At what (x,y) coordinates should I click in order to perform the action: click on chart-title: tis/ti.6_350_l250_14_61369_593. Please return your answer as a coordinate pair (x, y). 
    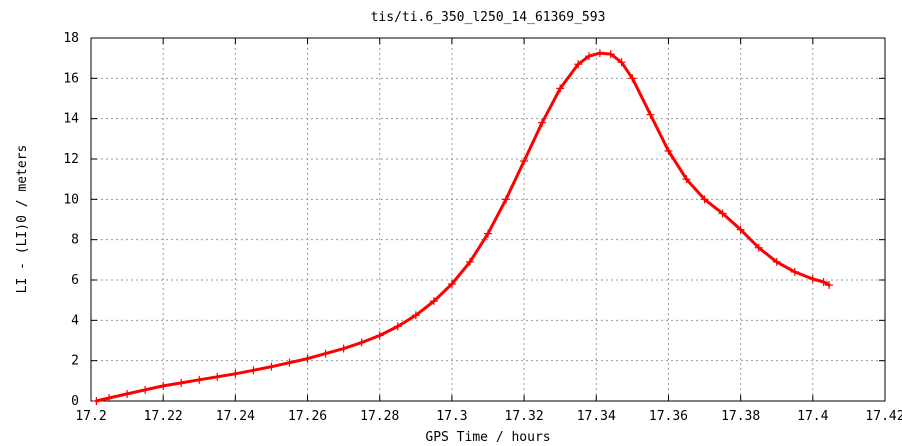
    Looking at the image, I should click on (488, 17).